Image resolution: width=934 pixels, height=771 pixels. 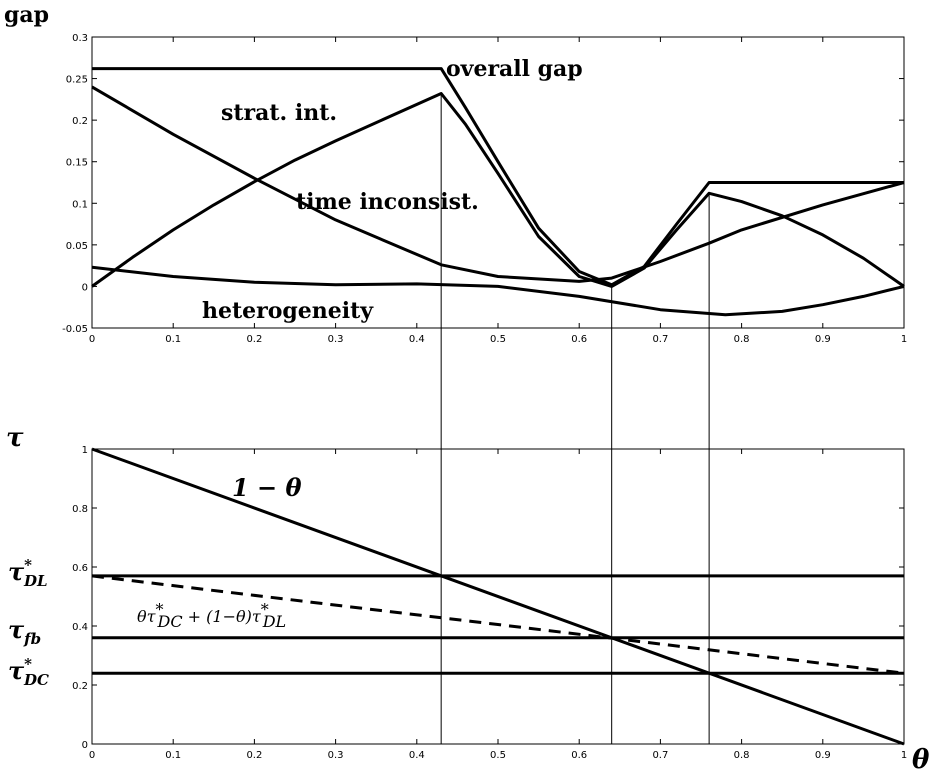 I want to click on overall-gap-label: overall gap, so click(x=514, y=69).